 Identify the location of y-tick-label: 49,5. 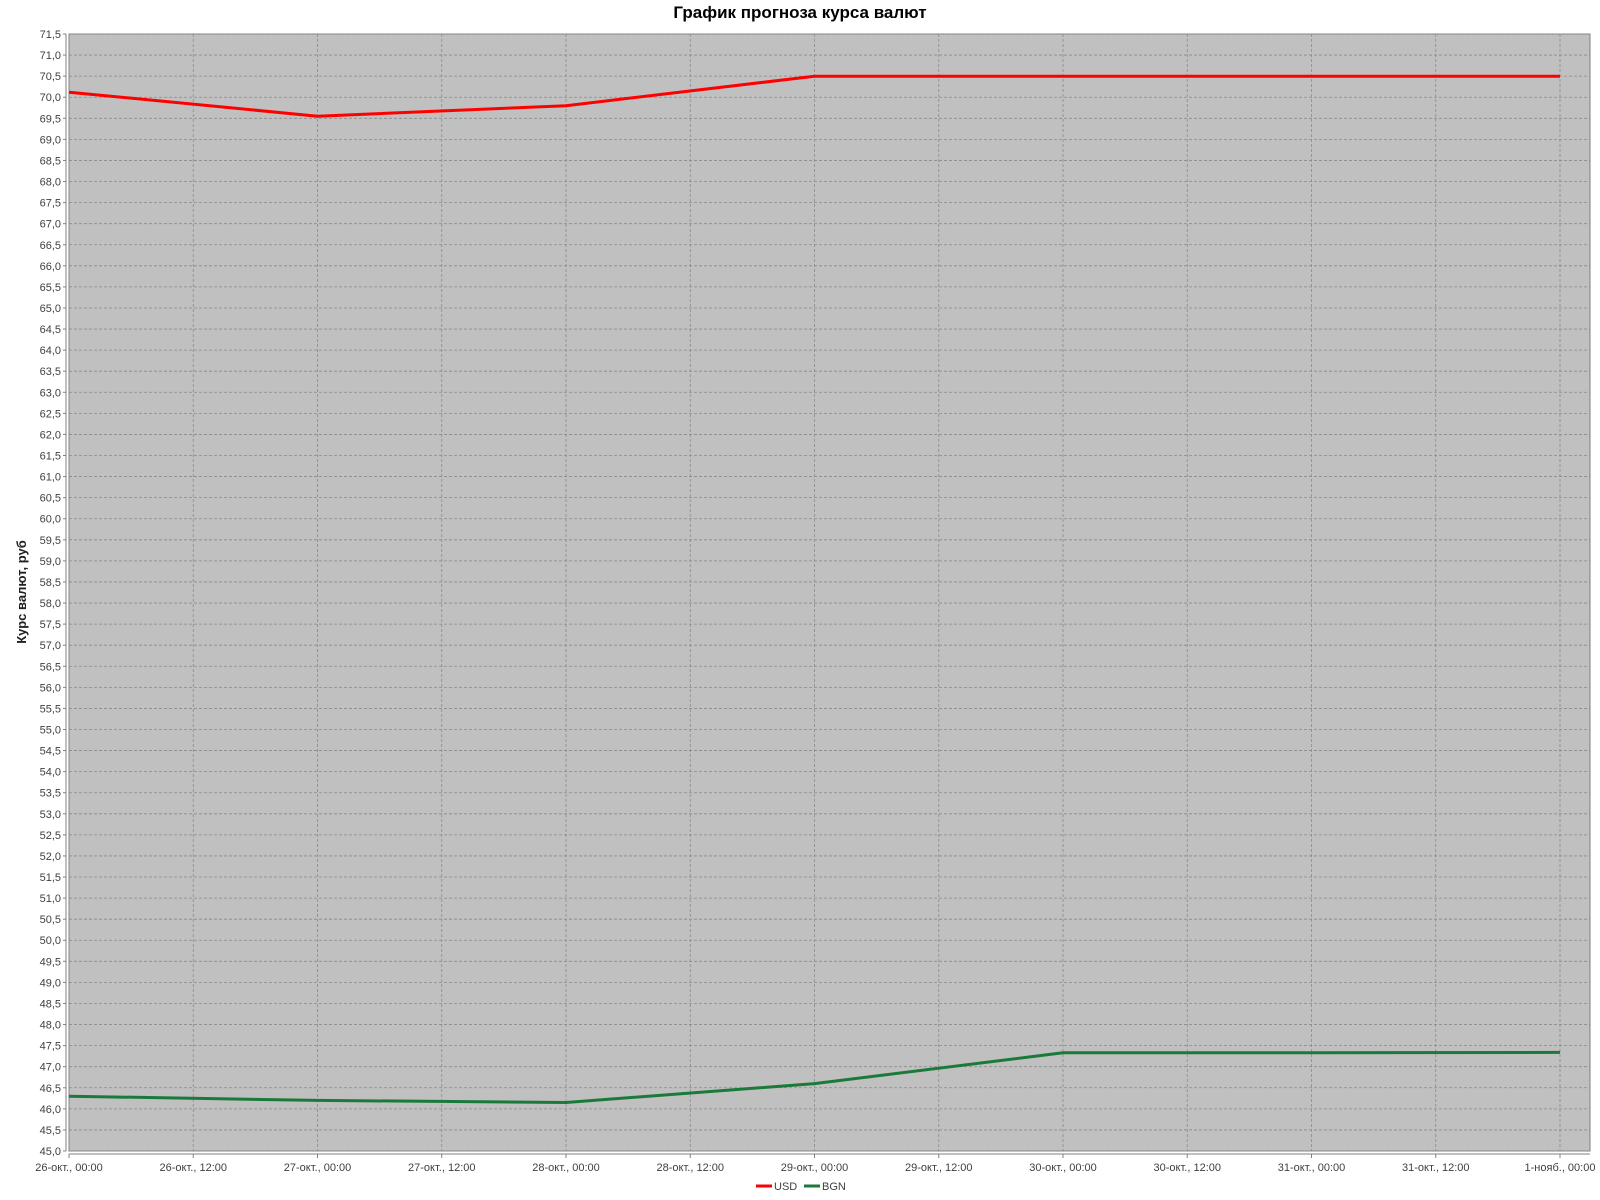
(50, 962).